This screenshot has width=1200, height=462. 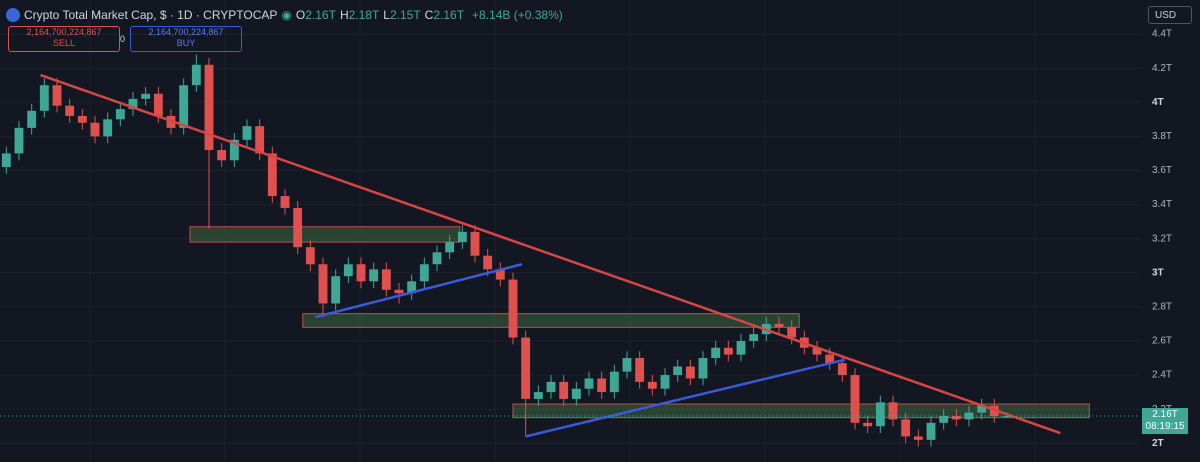 I want to click on sell-button: 2,164,700,224,867 SELL, so click(x=64, y=39).